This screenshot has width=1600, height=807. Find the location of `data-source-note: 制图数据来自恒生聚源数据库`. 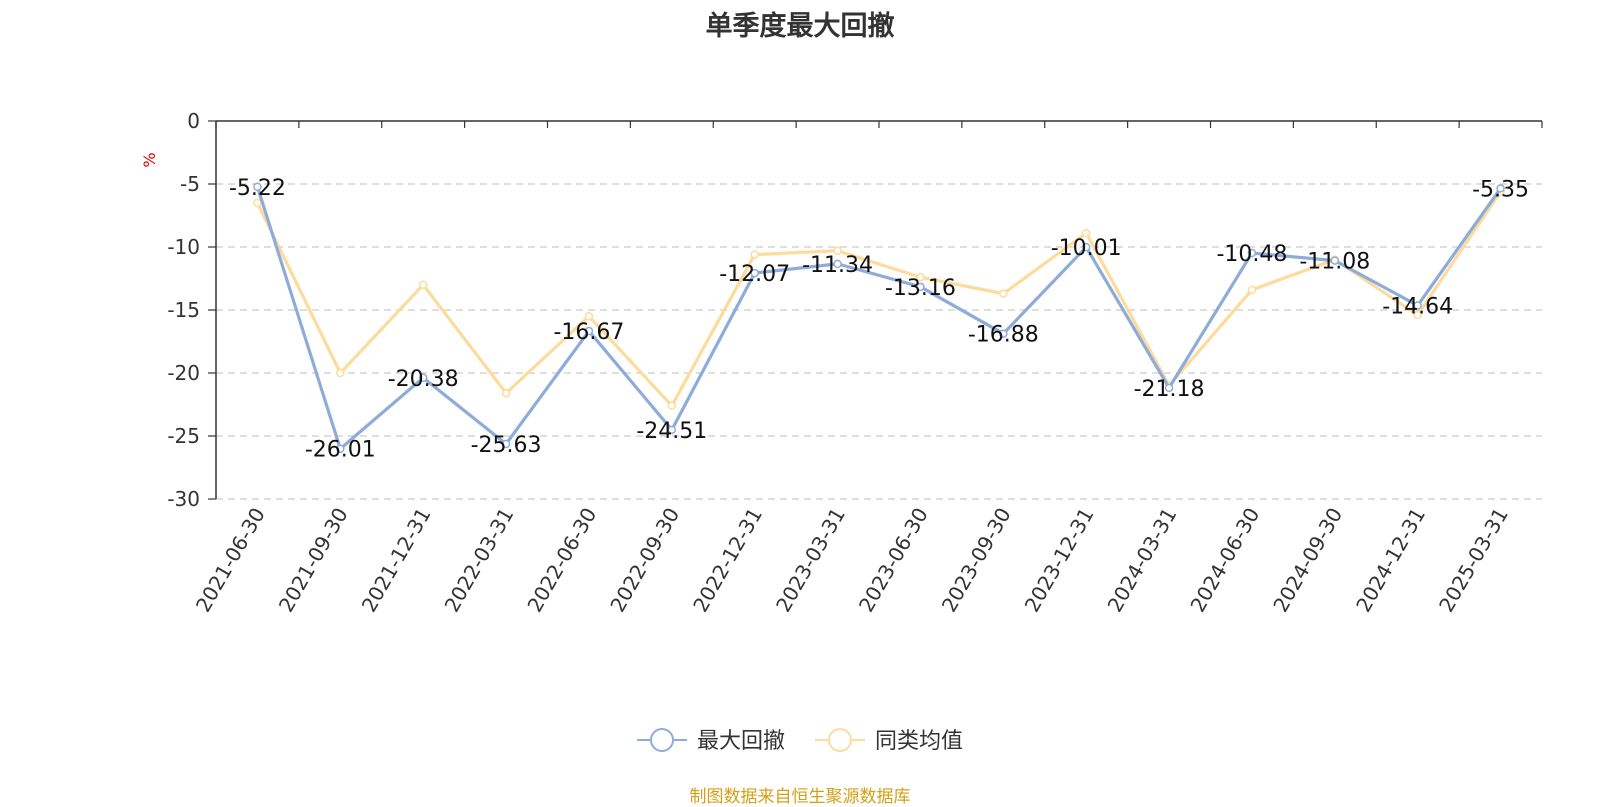

data-source-note: 制图数据来自恒生聚源数据库 is located at coordinates (800, 797).